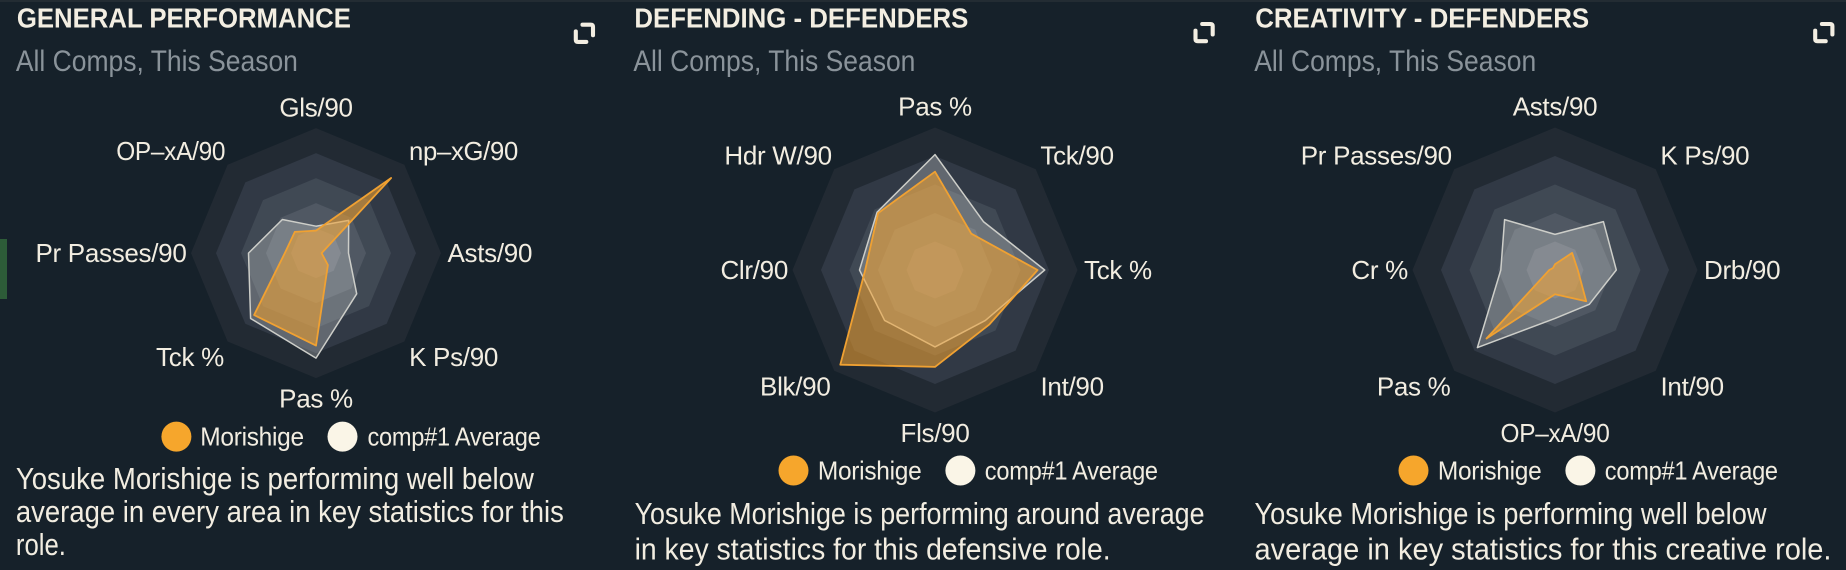  Describe the element at coordinates (463, 151) in the screenshot. I see `svg-text: np–xG/90` at that location.